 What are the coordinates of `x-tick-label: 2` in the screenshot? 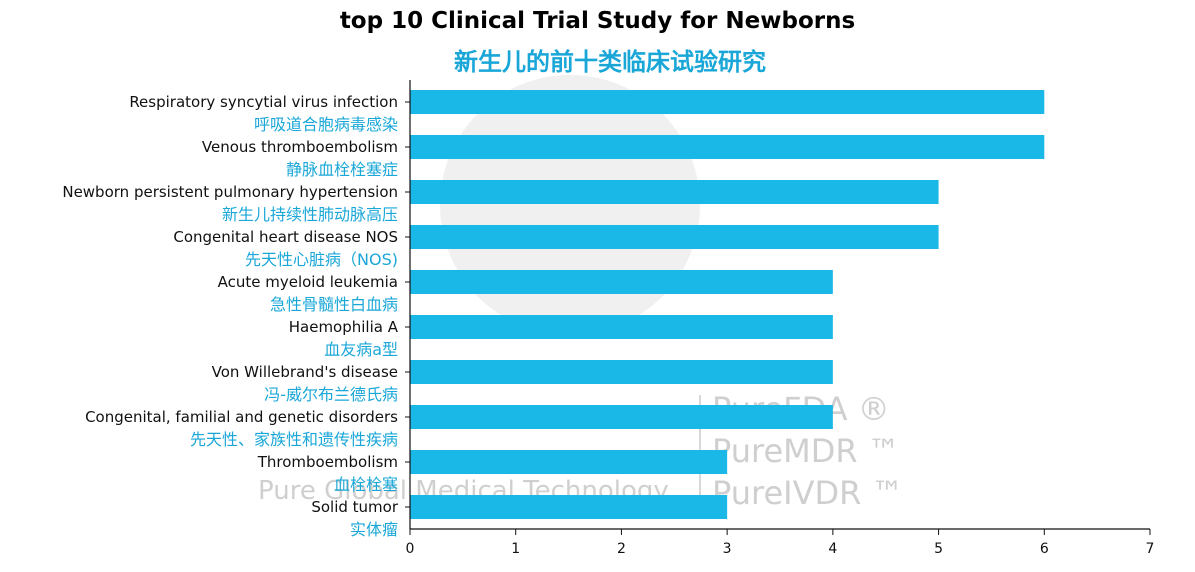 It's located at (621, 549).